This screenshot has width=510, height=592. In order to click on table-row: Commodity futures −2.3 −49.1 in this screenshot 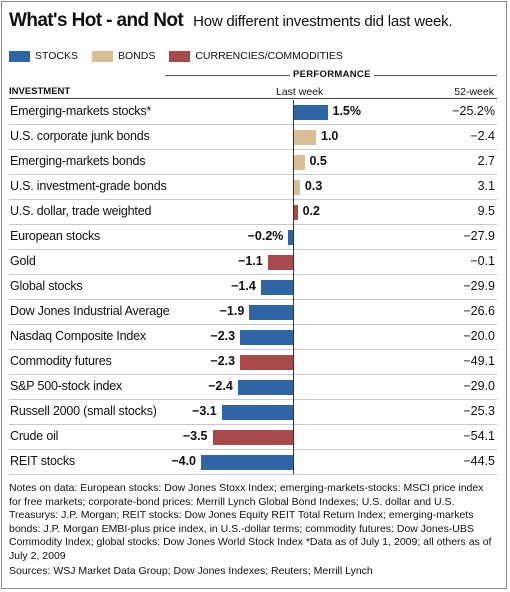, I will do `click(253, 362)`.